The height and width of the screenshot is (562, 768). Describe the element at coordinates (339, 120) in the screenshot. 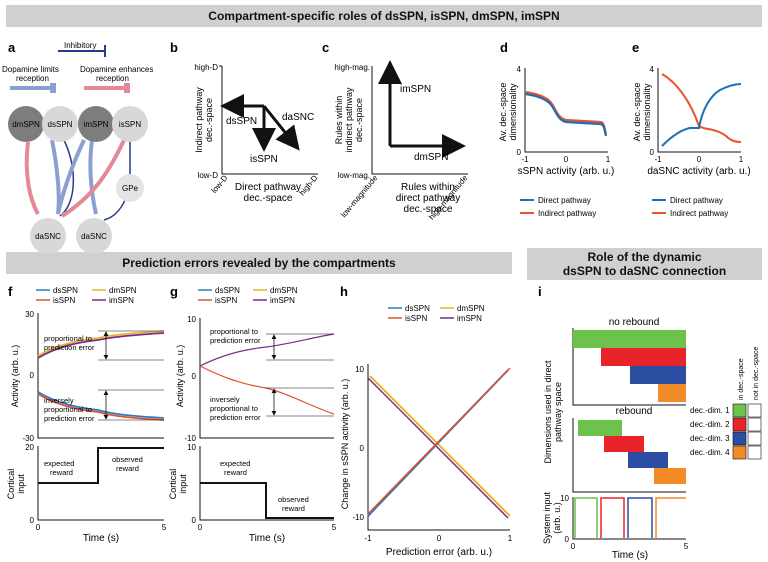

I see `c-ylabel-1: Rules within` at that location.